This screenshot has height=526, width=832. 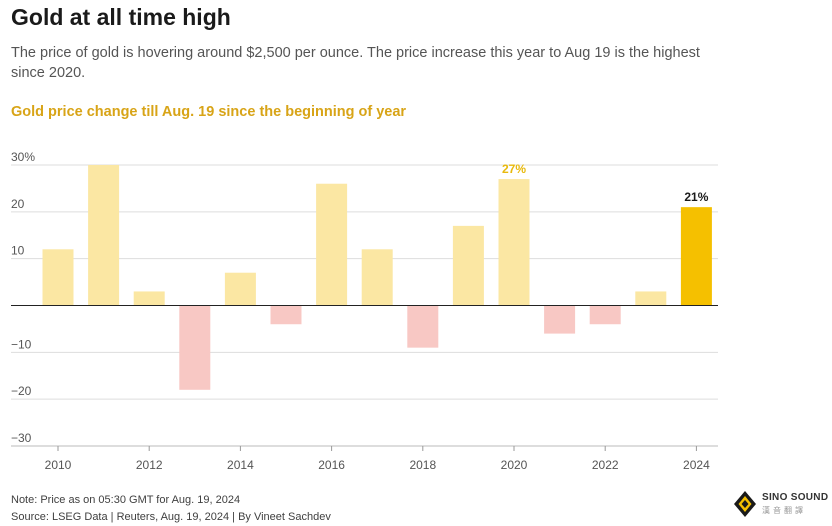 What do you see at coordinates (514, 465) in the screenshot?
I see `x-tick-label: 2020` at bounding box center [514, 465].